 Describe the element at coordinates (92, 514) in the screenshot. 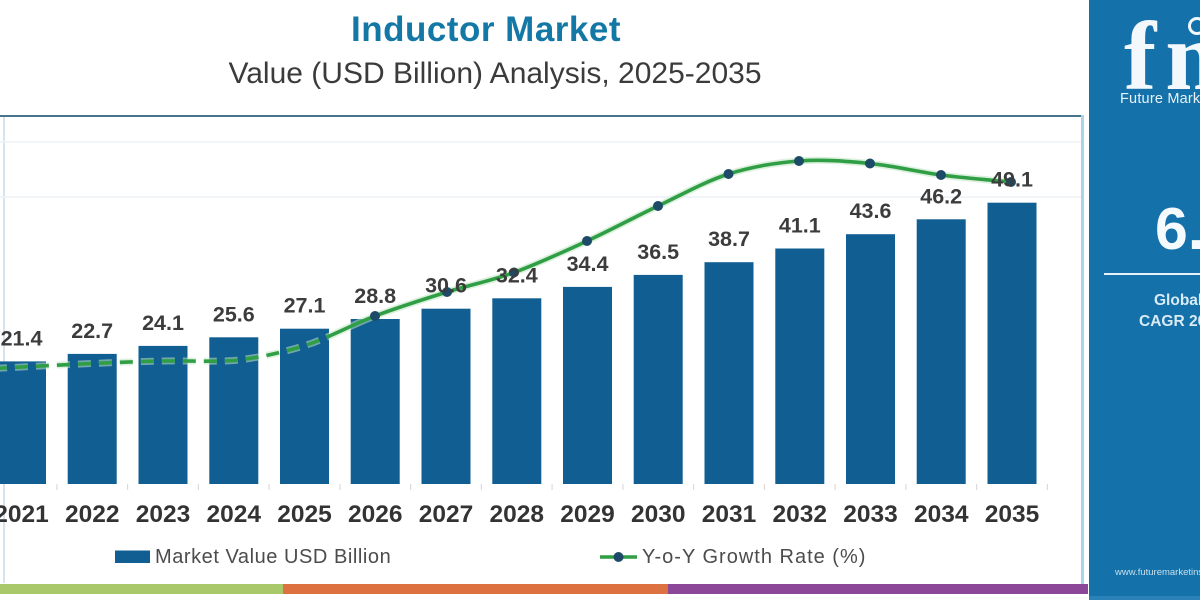

I see `svg-text: 2022` at that location.